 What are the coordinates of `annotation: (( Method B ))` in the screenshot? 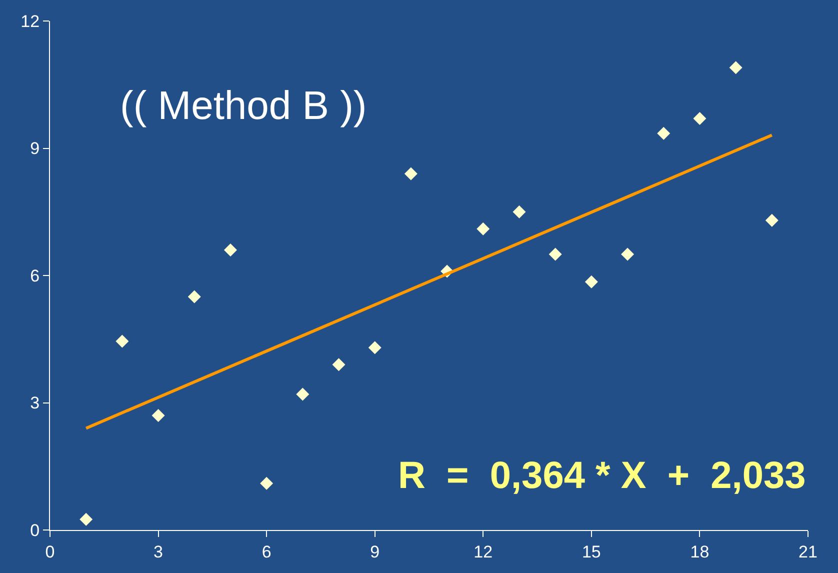 It's located at (243, 106).